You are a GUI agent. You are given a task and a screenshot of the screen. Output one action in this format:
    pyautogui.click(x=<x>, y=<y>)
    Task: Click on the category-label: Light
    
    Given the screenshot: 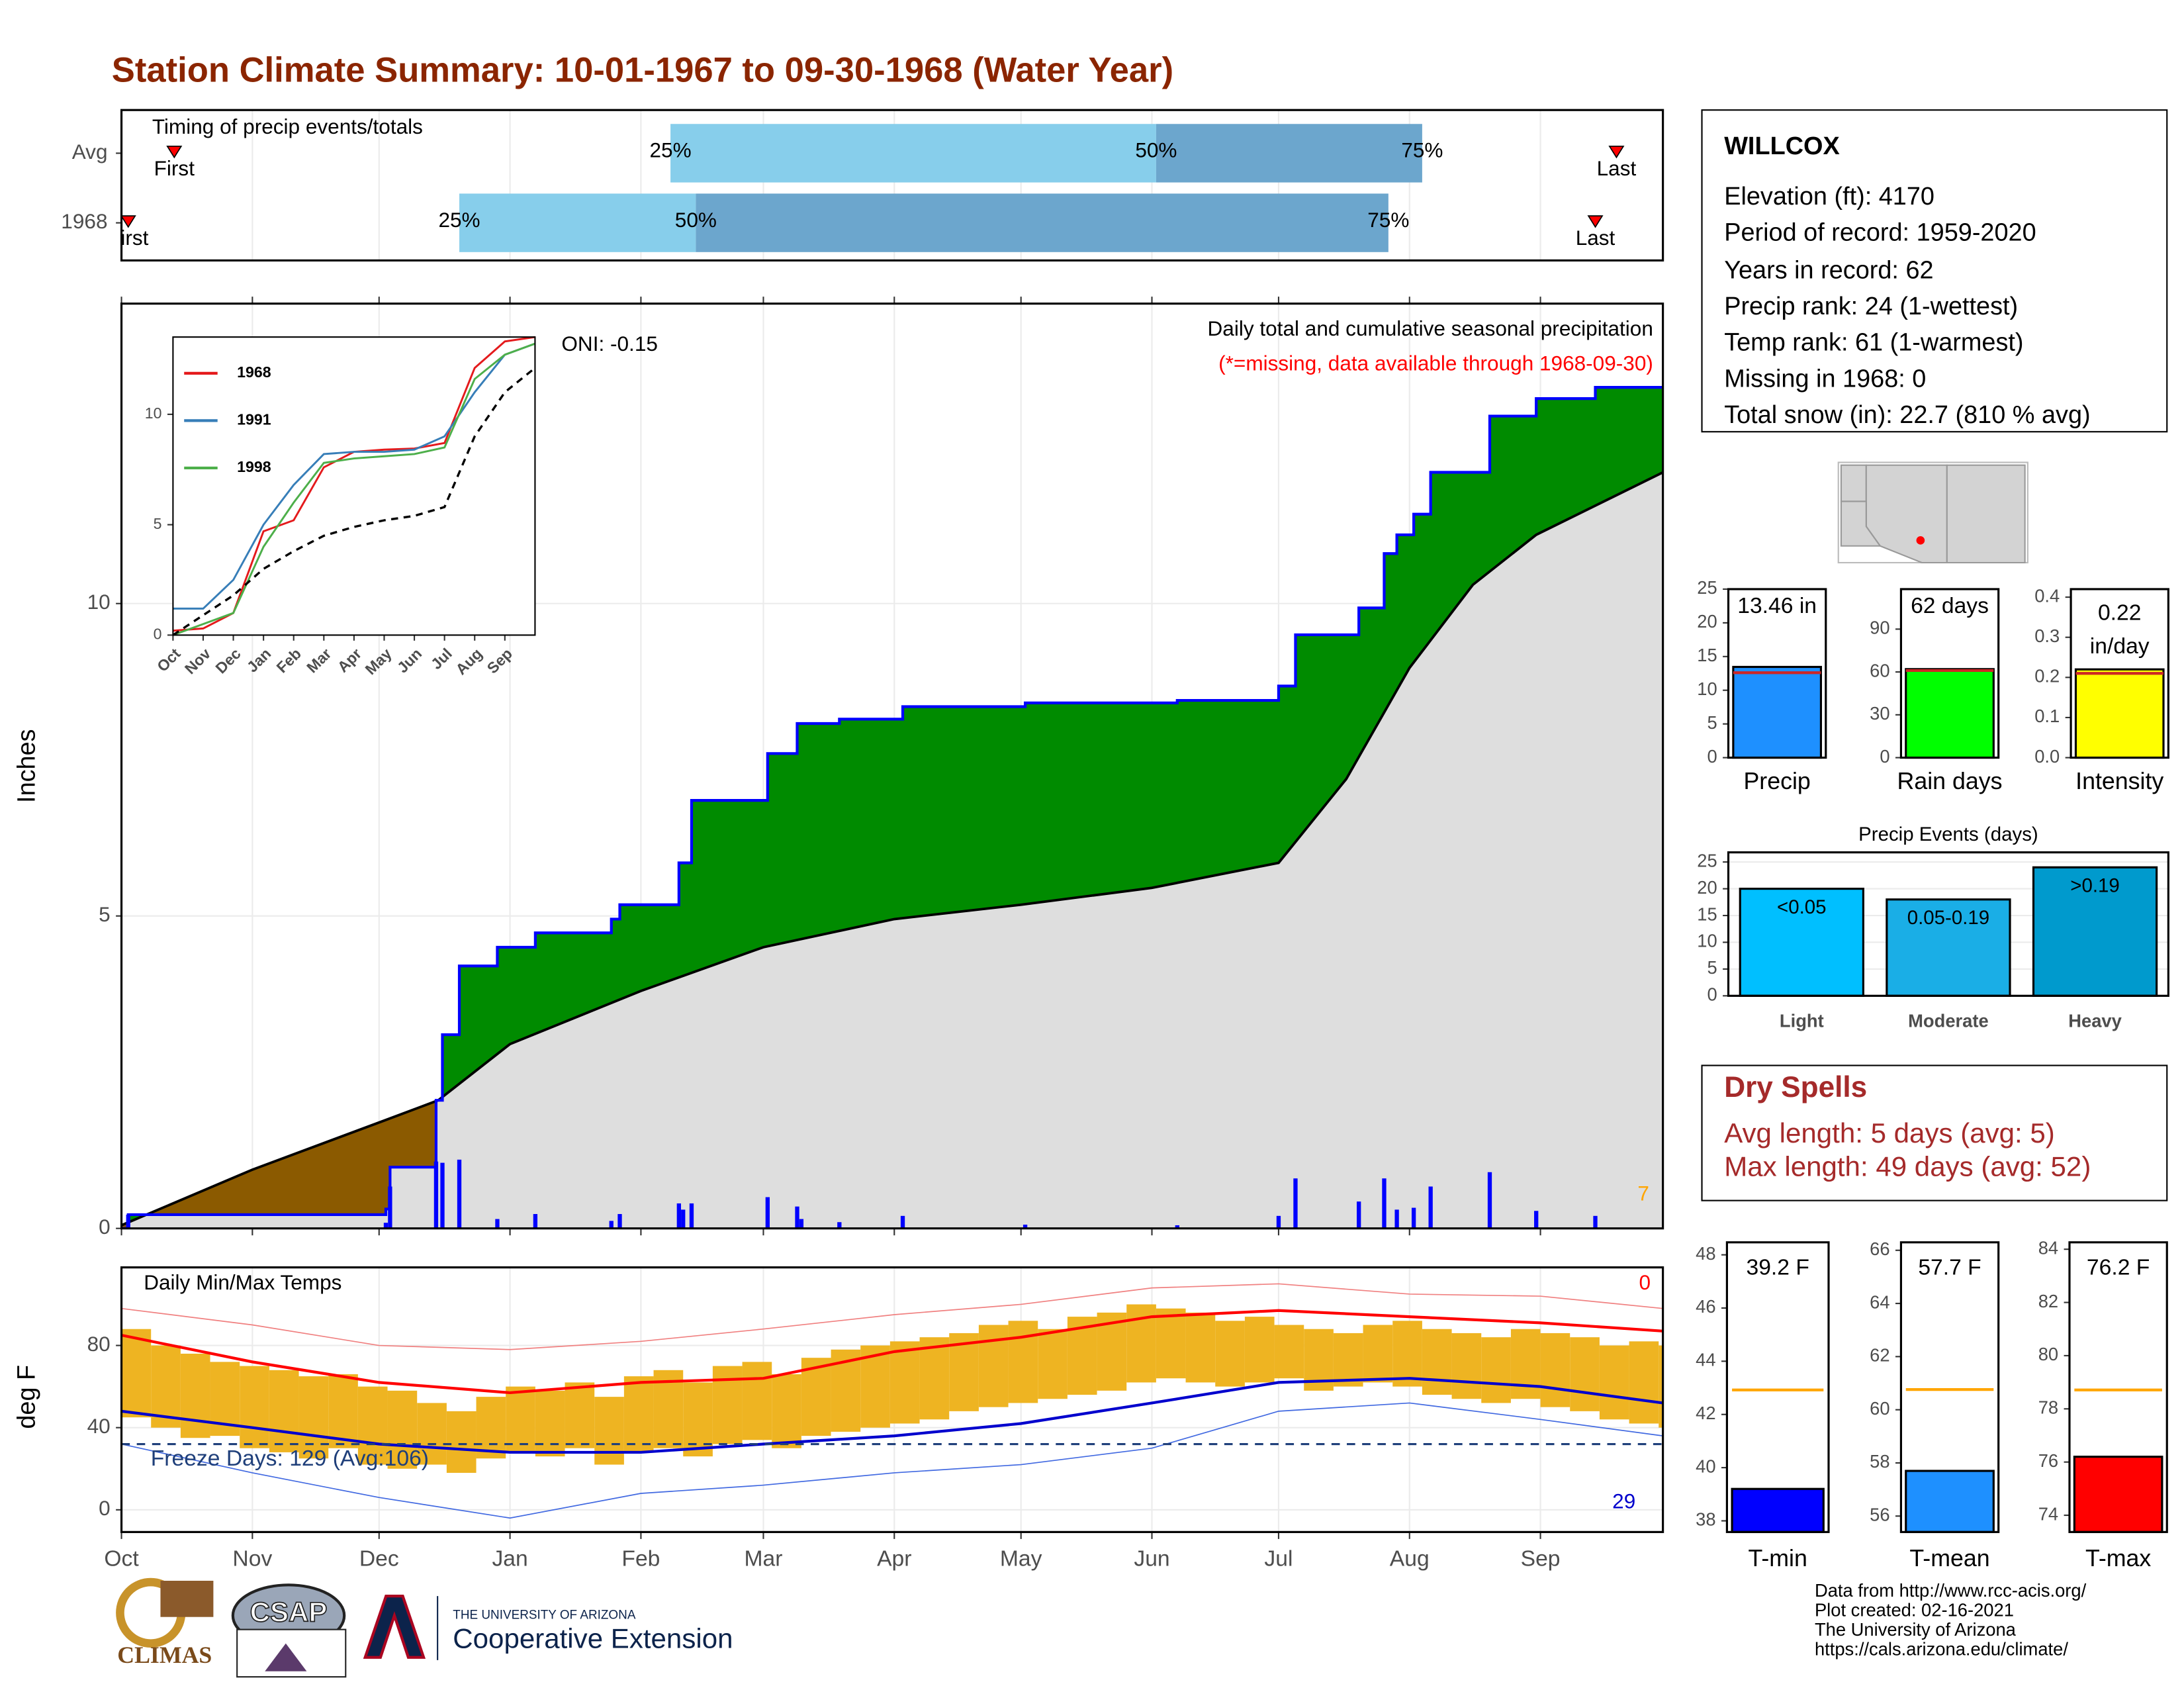 What is the action you would take?
    pyautogui.click(x=1802, y=1021)
    